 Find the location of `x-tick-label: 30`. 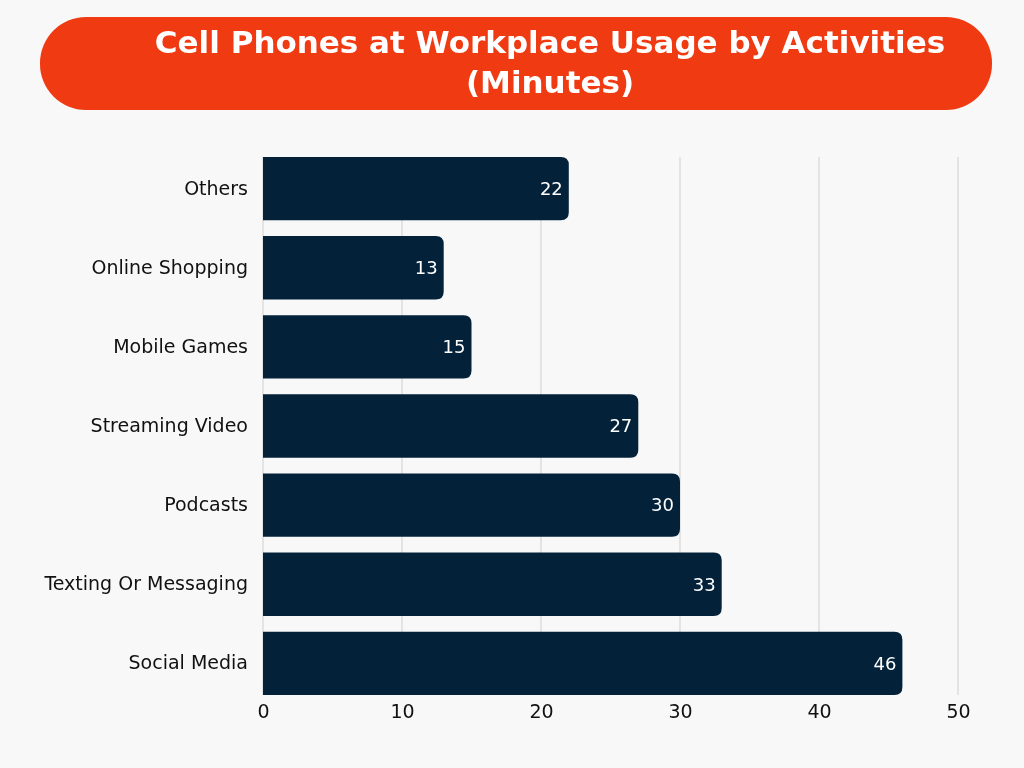

x-tick-label: 30 is located at coordinates (680, 711).